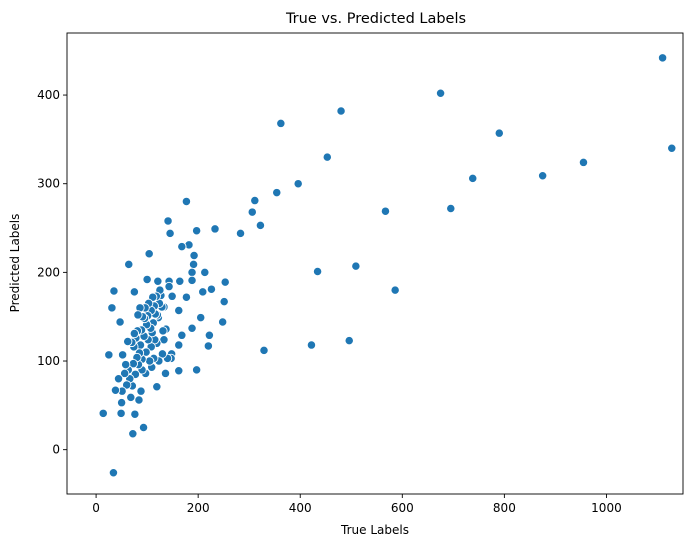  Describe the element at coordinates (96, 508) in the screenshot. I see `x-tick-label: 0` at that location.